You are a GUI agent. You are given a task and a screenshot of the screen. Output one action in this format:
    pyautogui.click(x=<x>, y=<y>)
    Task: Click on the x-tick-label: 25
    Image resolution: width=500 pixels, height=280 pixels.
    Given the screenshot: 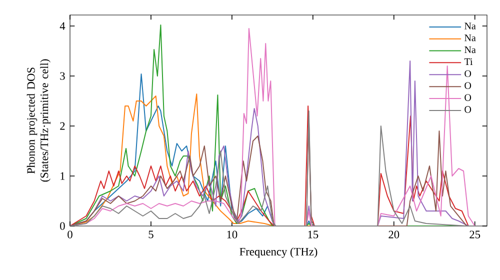 What is the action you would take?
    pyautogui.click(x=475, y=234)
    